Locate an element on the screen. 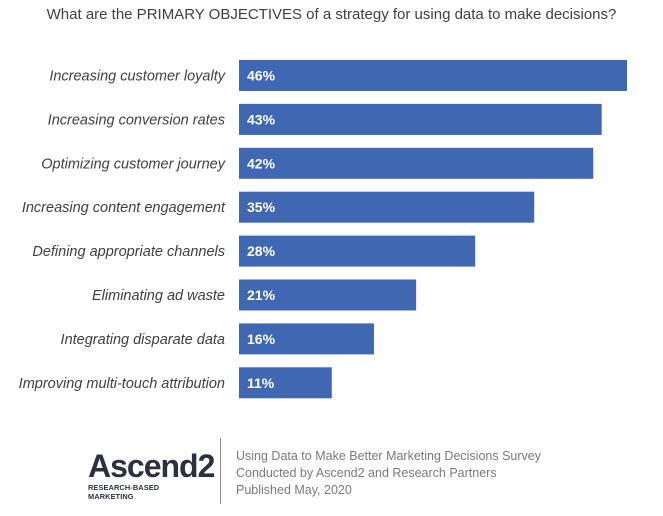 The image size is (663, 516). category-label-5: Defining appropriate channels is located at coordinates (128, 252).